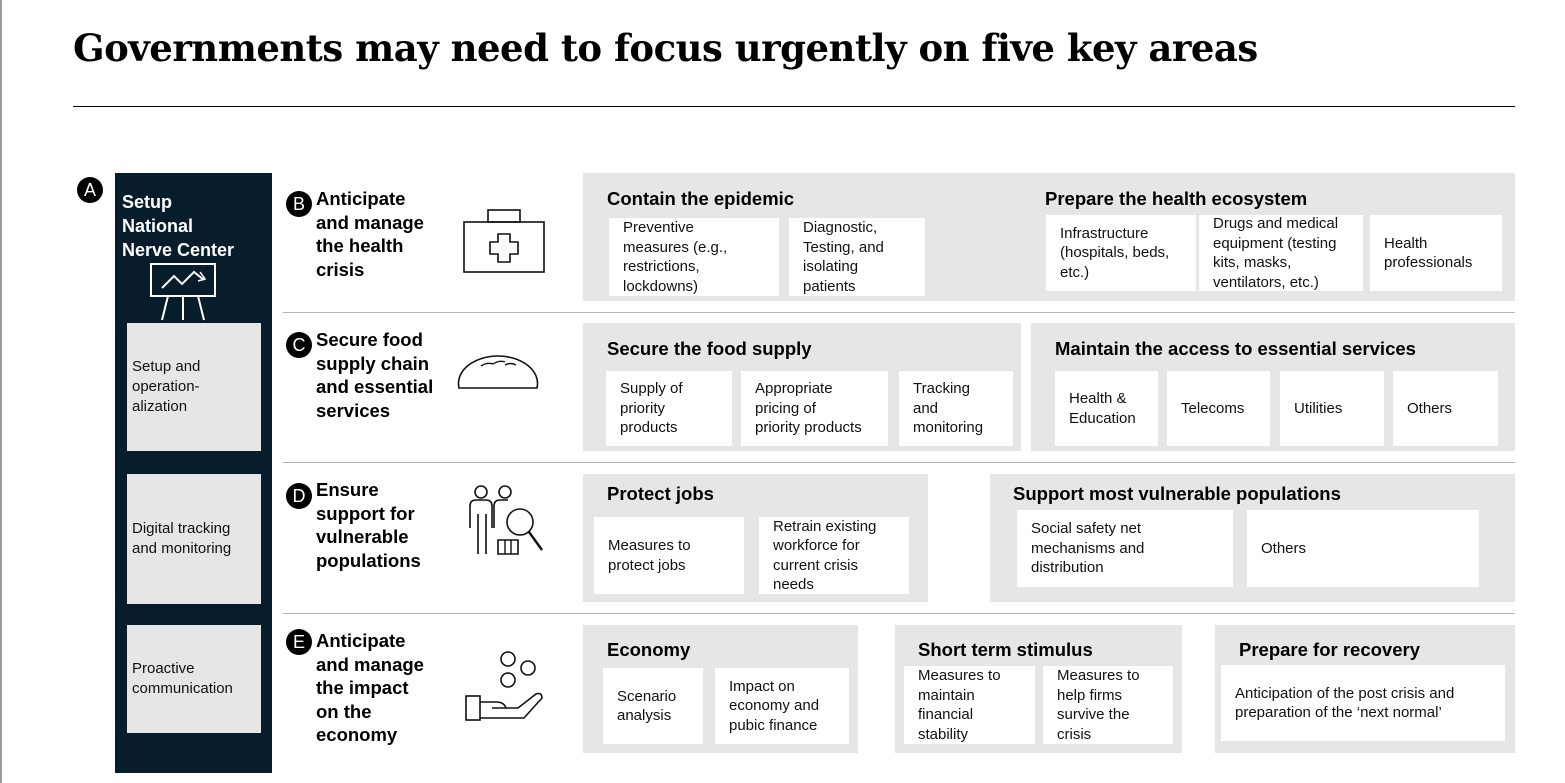 Image resolution: width=1565 pixels, height=783 pixels. What do you see at coordinates (1005, 649) in the screenshot?
I see `panel-title-short-term-stimulus: Short term stimulus` at bounding box center [1005, 649].